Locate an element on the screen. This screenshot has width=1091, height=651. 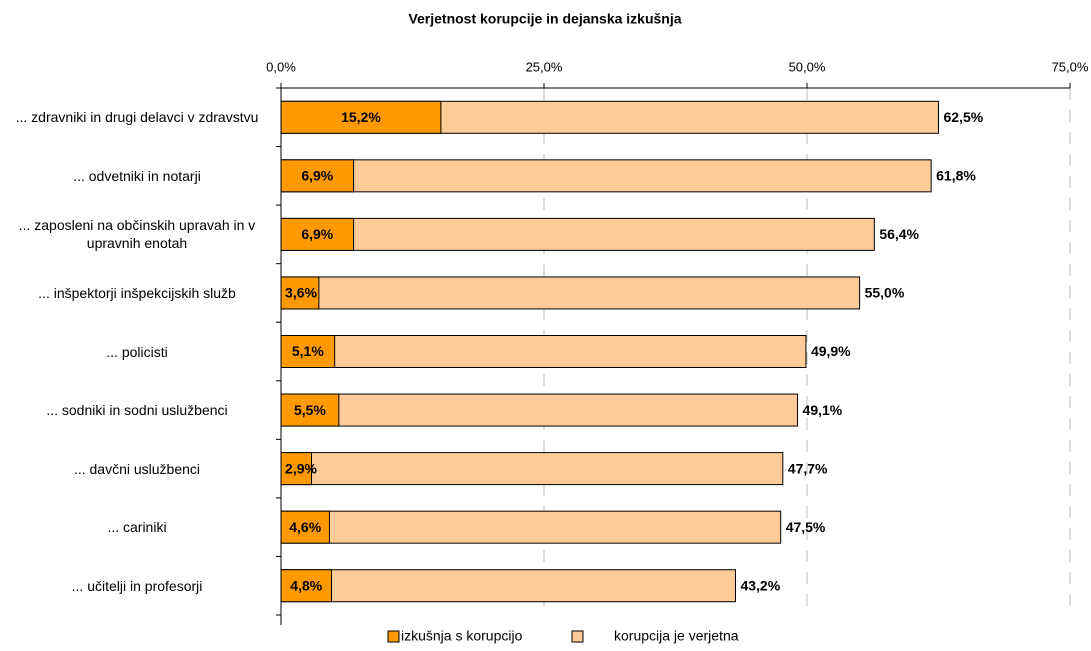
value-label: 55,0% is located at coordinates (885, 293).